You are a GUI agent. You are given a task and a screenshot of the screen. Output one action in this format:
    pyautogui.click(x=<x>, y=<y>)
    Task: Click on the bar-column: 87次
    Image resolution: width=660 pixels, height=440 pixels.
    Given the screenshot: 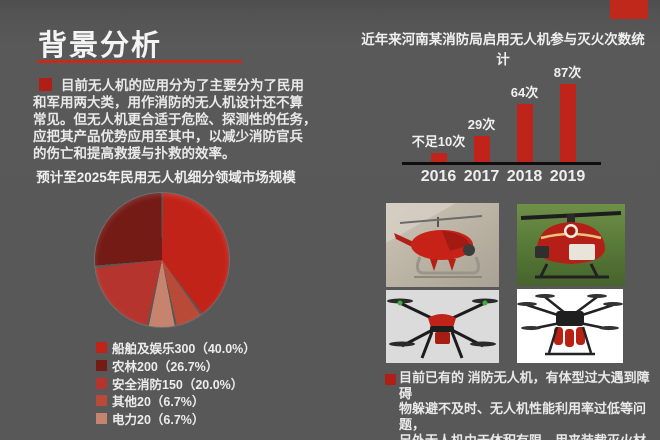 What is the action you would take?
    pyautogui.click(x=567, y=112)
    